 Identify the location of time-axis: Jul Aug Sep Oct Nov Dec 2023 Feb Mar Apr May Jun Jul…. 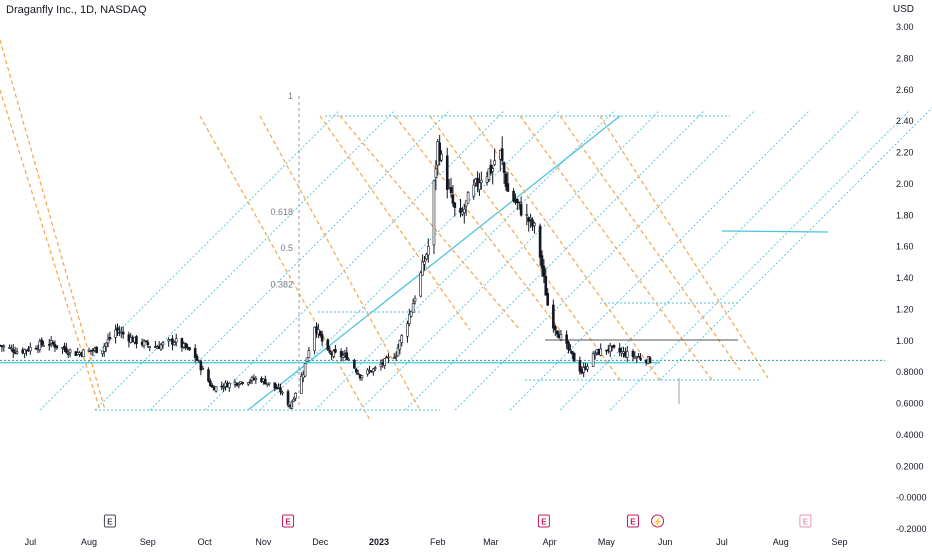
(436, 542).